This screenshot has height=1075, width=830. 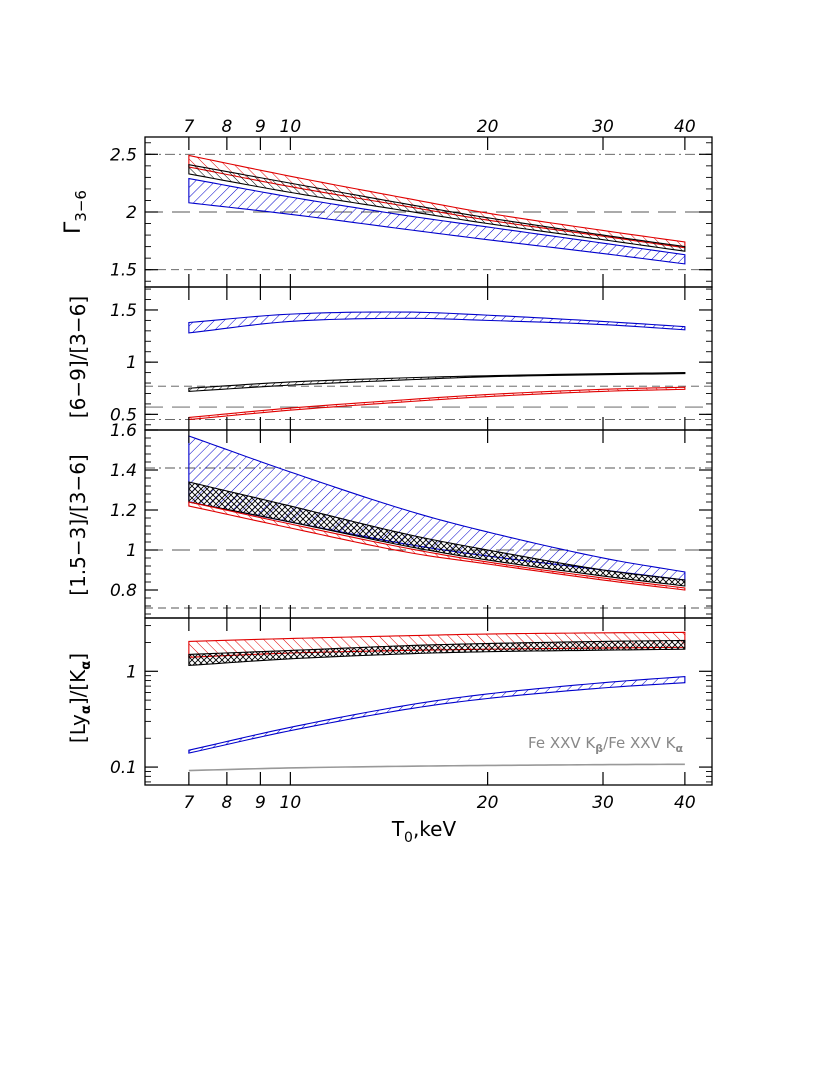 What do you see at coordinates (131, 363) in the screenshot?
I see `panel-2-ytick-label-1: 1` at bounding box center [131, 363].